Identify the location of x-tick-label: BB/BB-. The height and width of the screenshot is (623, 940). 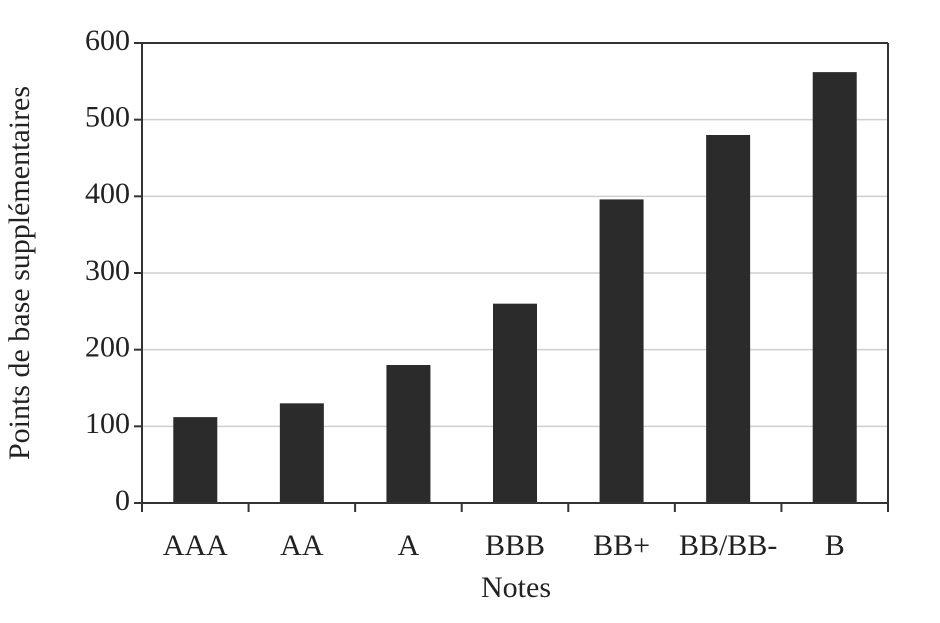
(728, 545).